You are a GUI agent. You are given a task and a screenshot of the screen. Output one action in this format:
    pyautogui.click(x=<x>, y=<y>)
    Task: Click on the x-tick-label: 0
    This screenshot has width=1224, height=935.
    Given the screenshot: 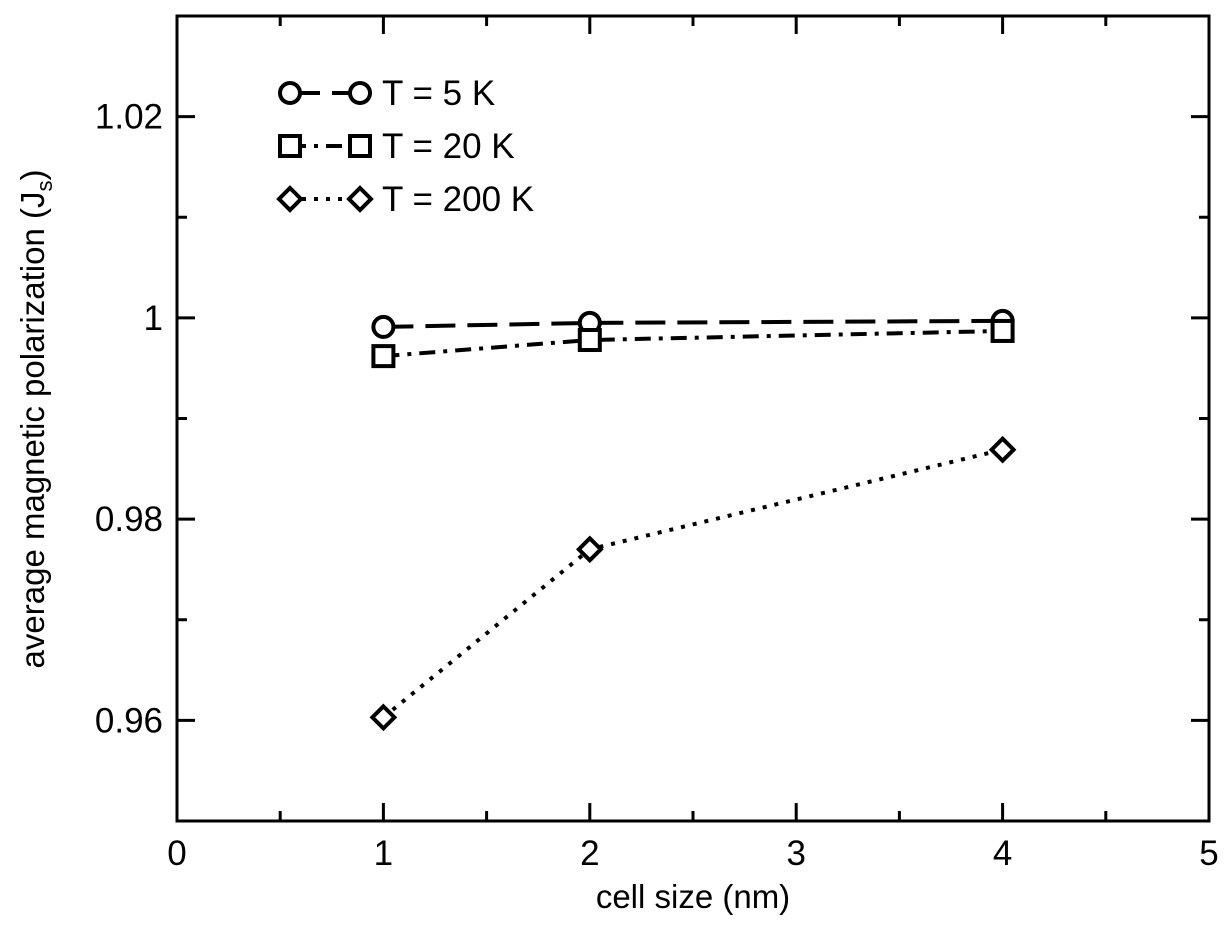 What is the action you would take?
    pyautogui.click(x=176, y=853)
    